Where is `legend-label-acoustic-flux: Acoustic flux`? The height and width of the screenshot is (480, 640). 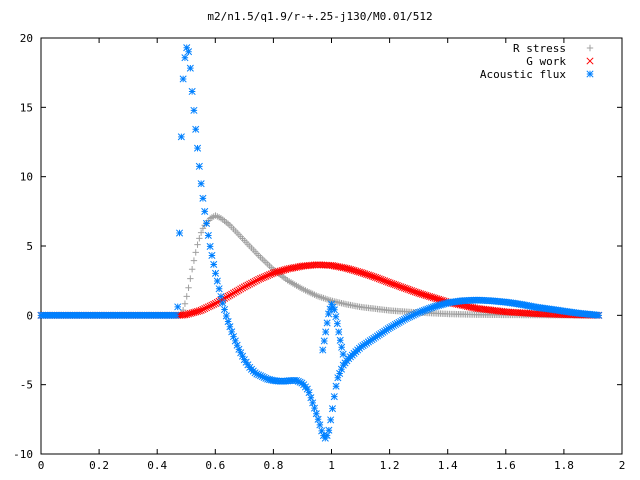 legend-label-acoustic-flux: Acoustic flux is located at coordinates (523, 74).